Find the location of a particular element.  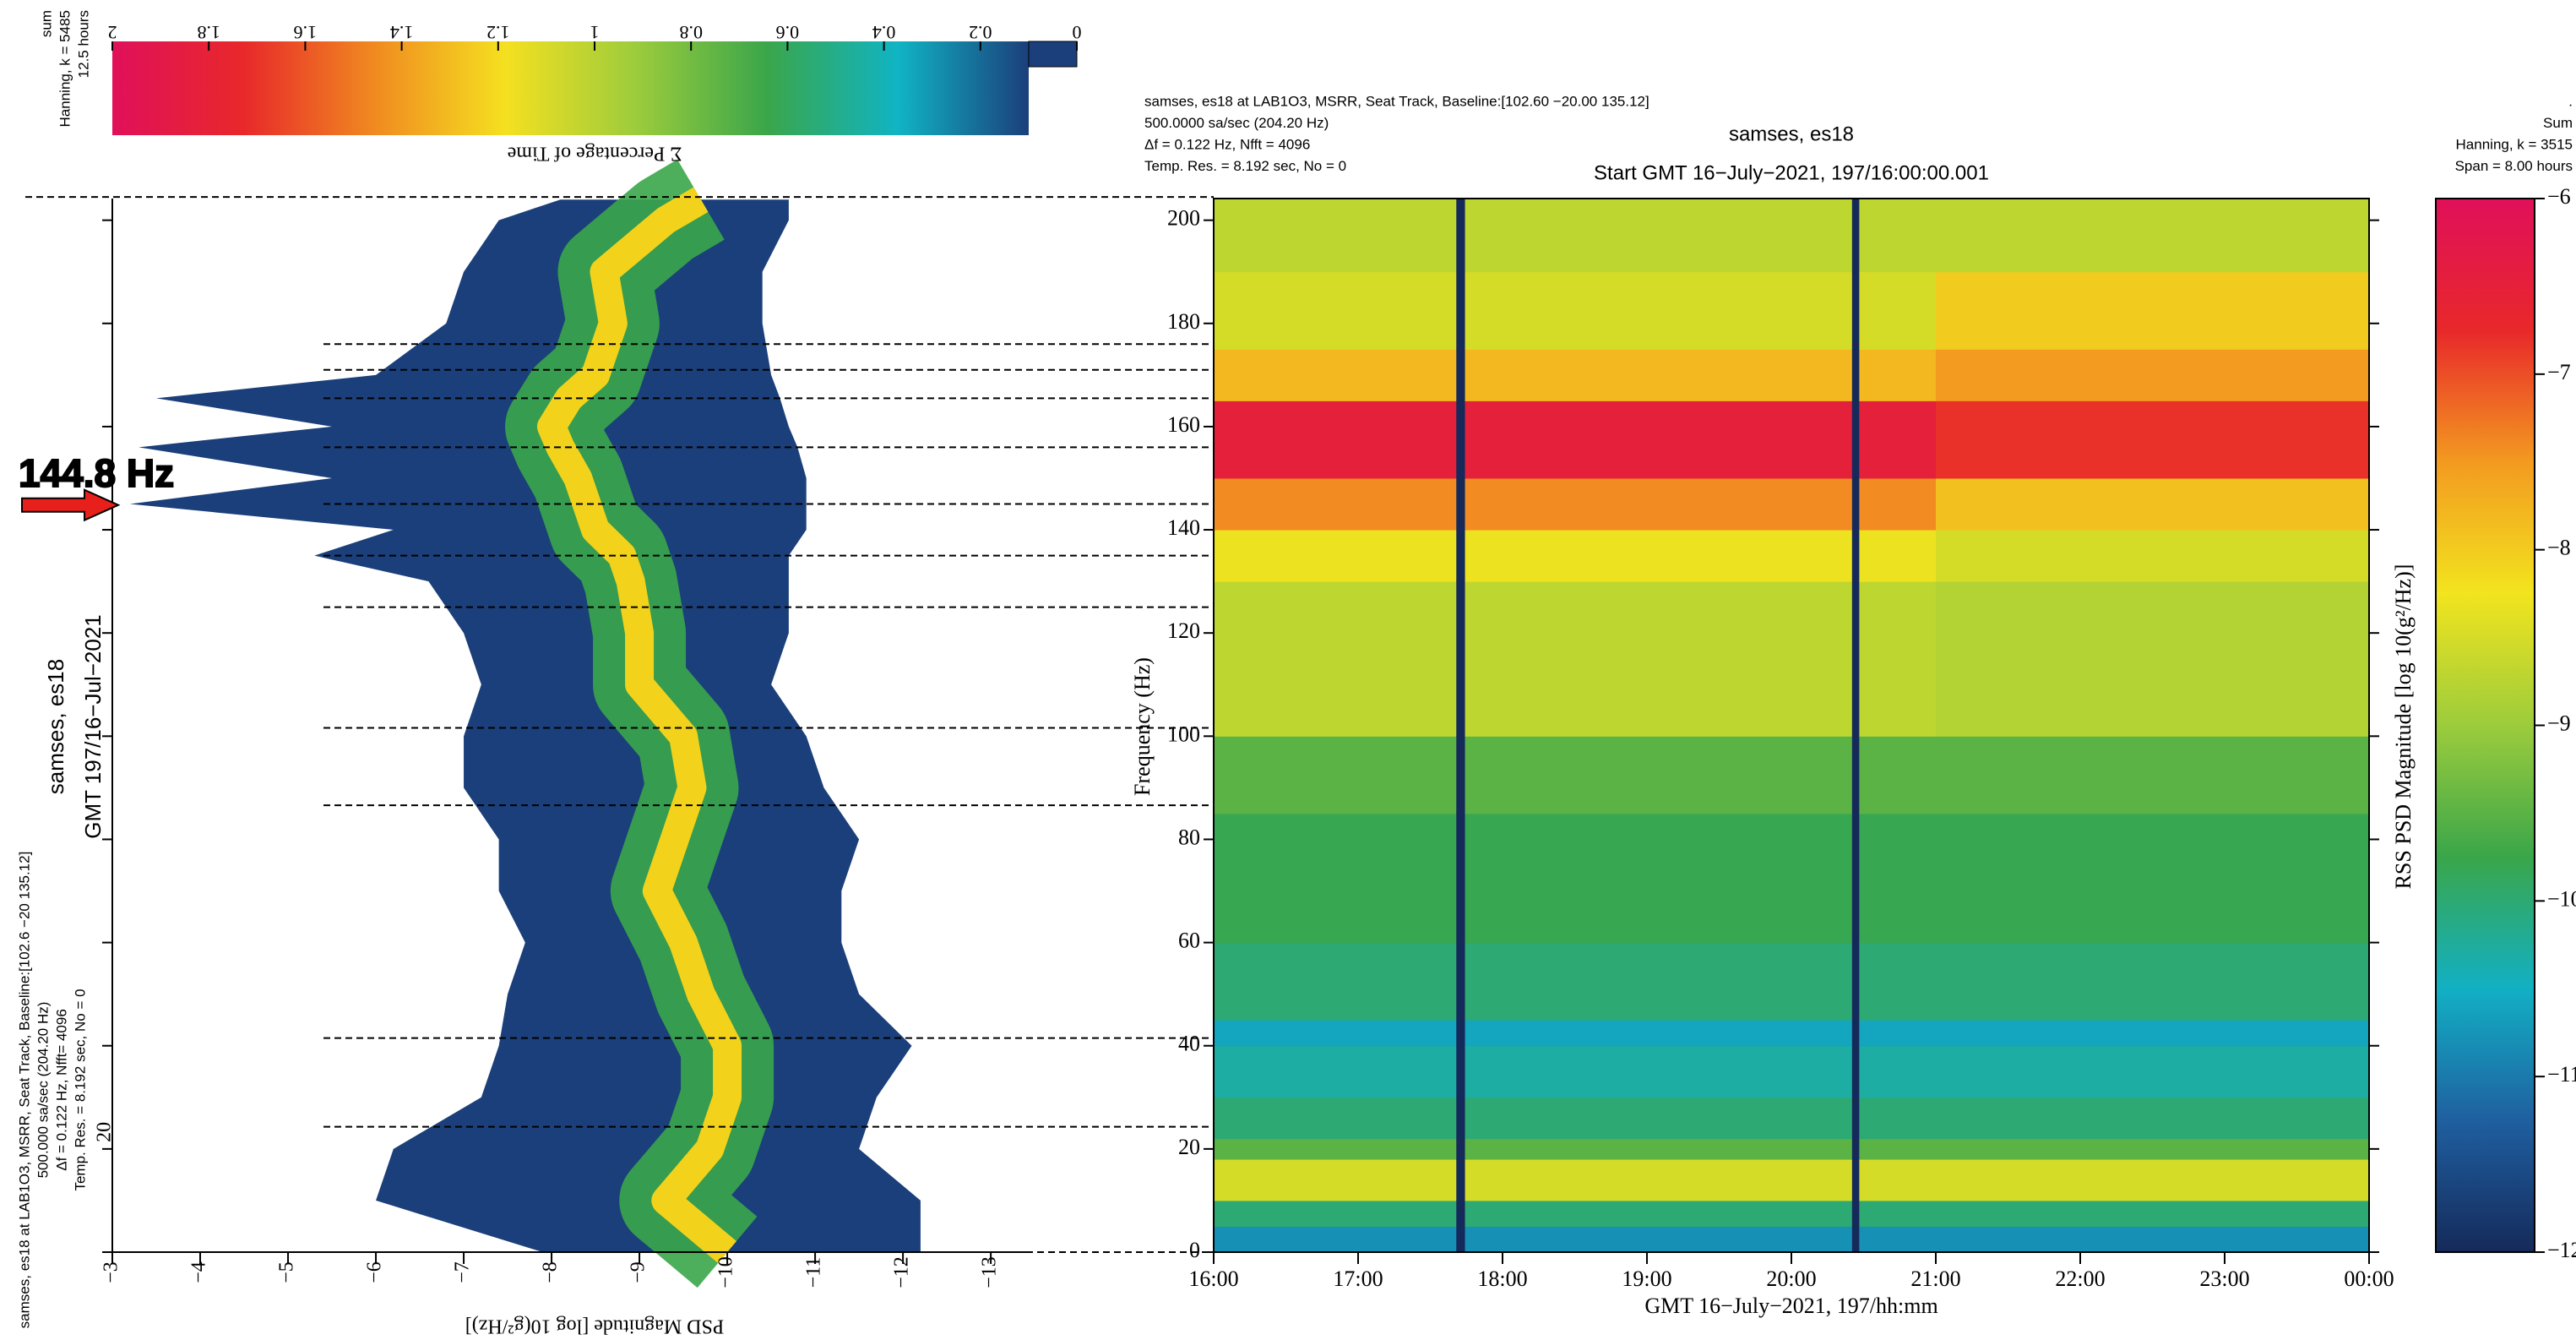

colorbar is located at coordinates (570, 88).